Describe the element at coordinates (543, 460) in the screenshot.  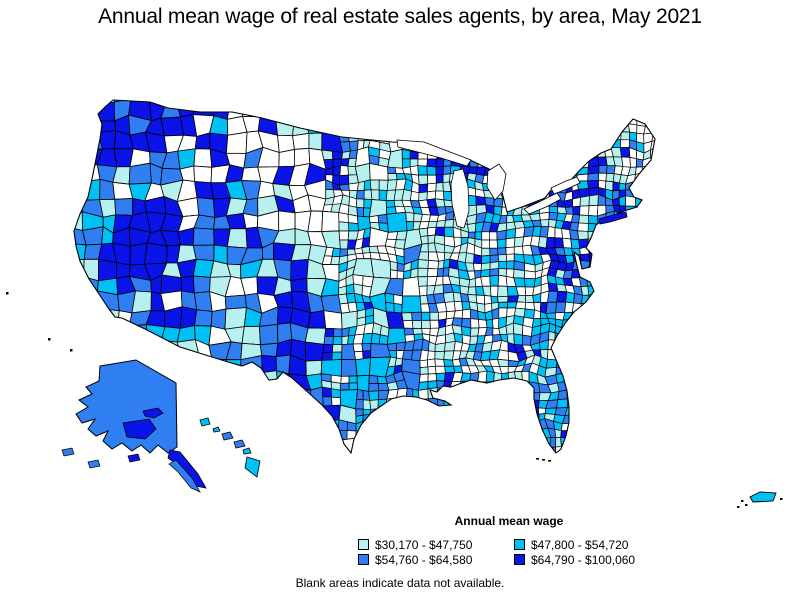
I see `florida-keys-dot` at that location.